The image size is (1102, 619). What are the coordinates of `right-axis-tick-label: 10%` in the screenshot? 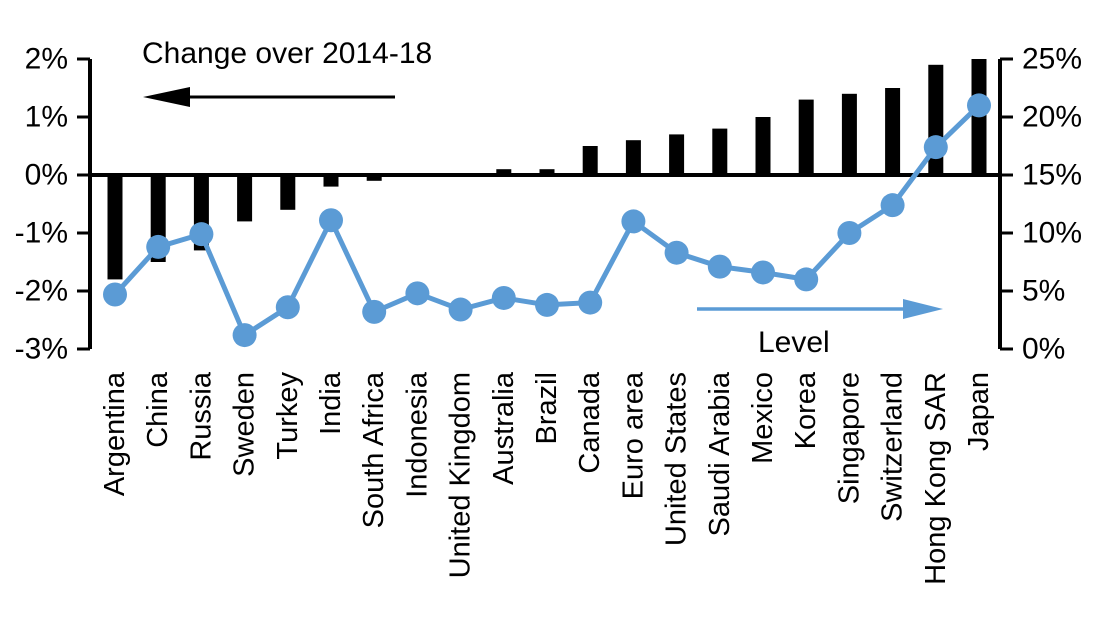 It's located at (1052, 233).